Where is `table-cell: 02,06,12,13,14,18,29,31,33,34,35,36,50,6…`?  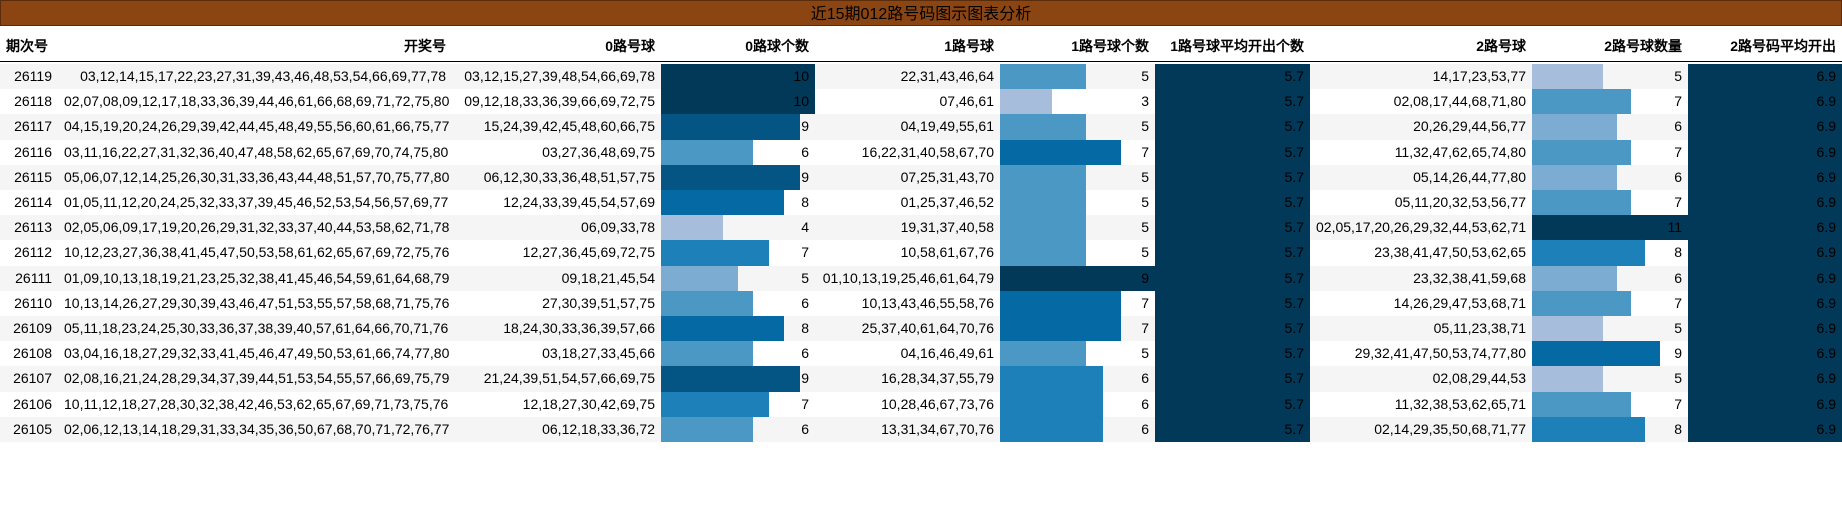 table-cell: 02,06,12,13,14,18,29,31,33,34,35,36,50,6… is located at coordinates (255, 429).